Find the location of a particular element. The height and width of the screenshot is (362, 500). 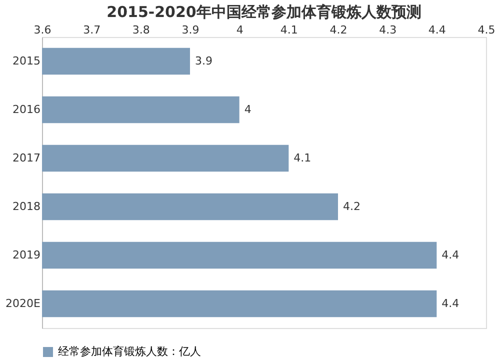

x-tick-label: 4.2 is located at coordinates (339, 30).